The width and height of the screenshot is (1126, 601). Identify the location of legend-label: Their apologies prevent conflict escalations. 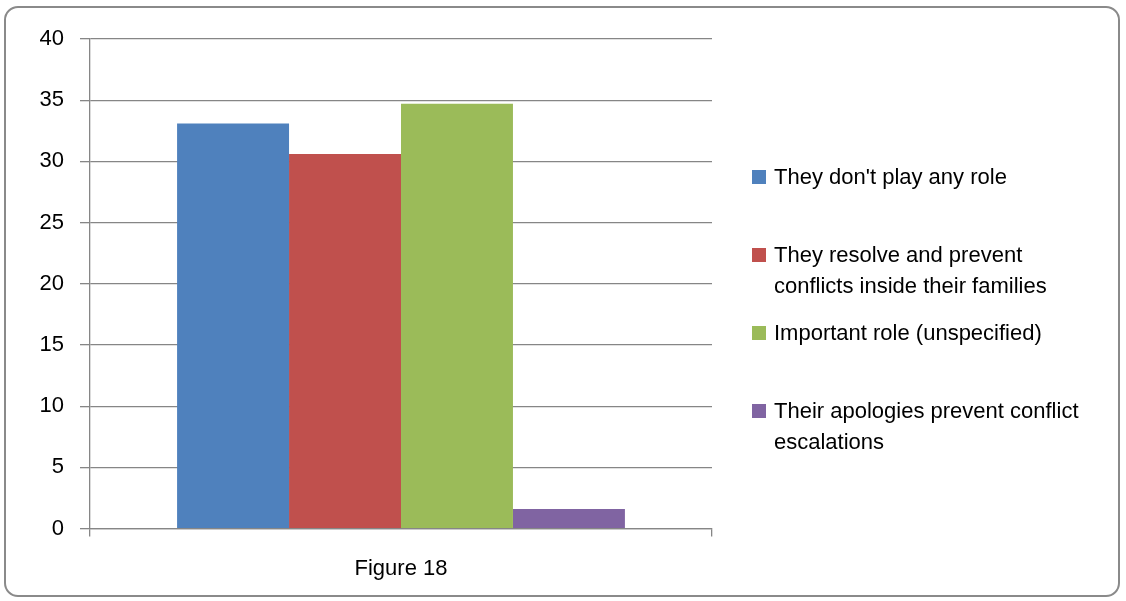
(927, 426).